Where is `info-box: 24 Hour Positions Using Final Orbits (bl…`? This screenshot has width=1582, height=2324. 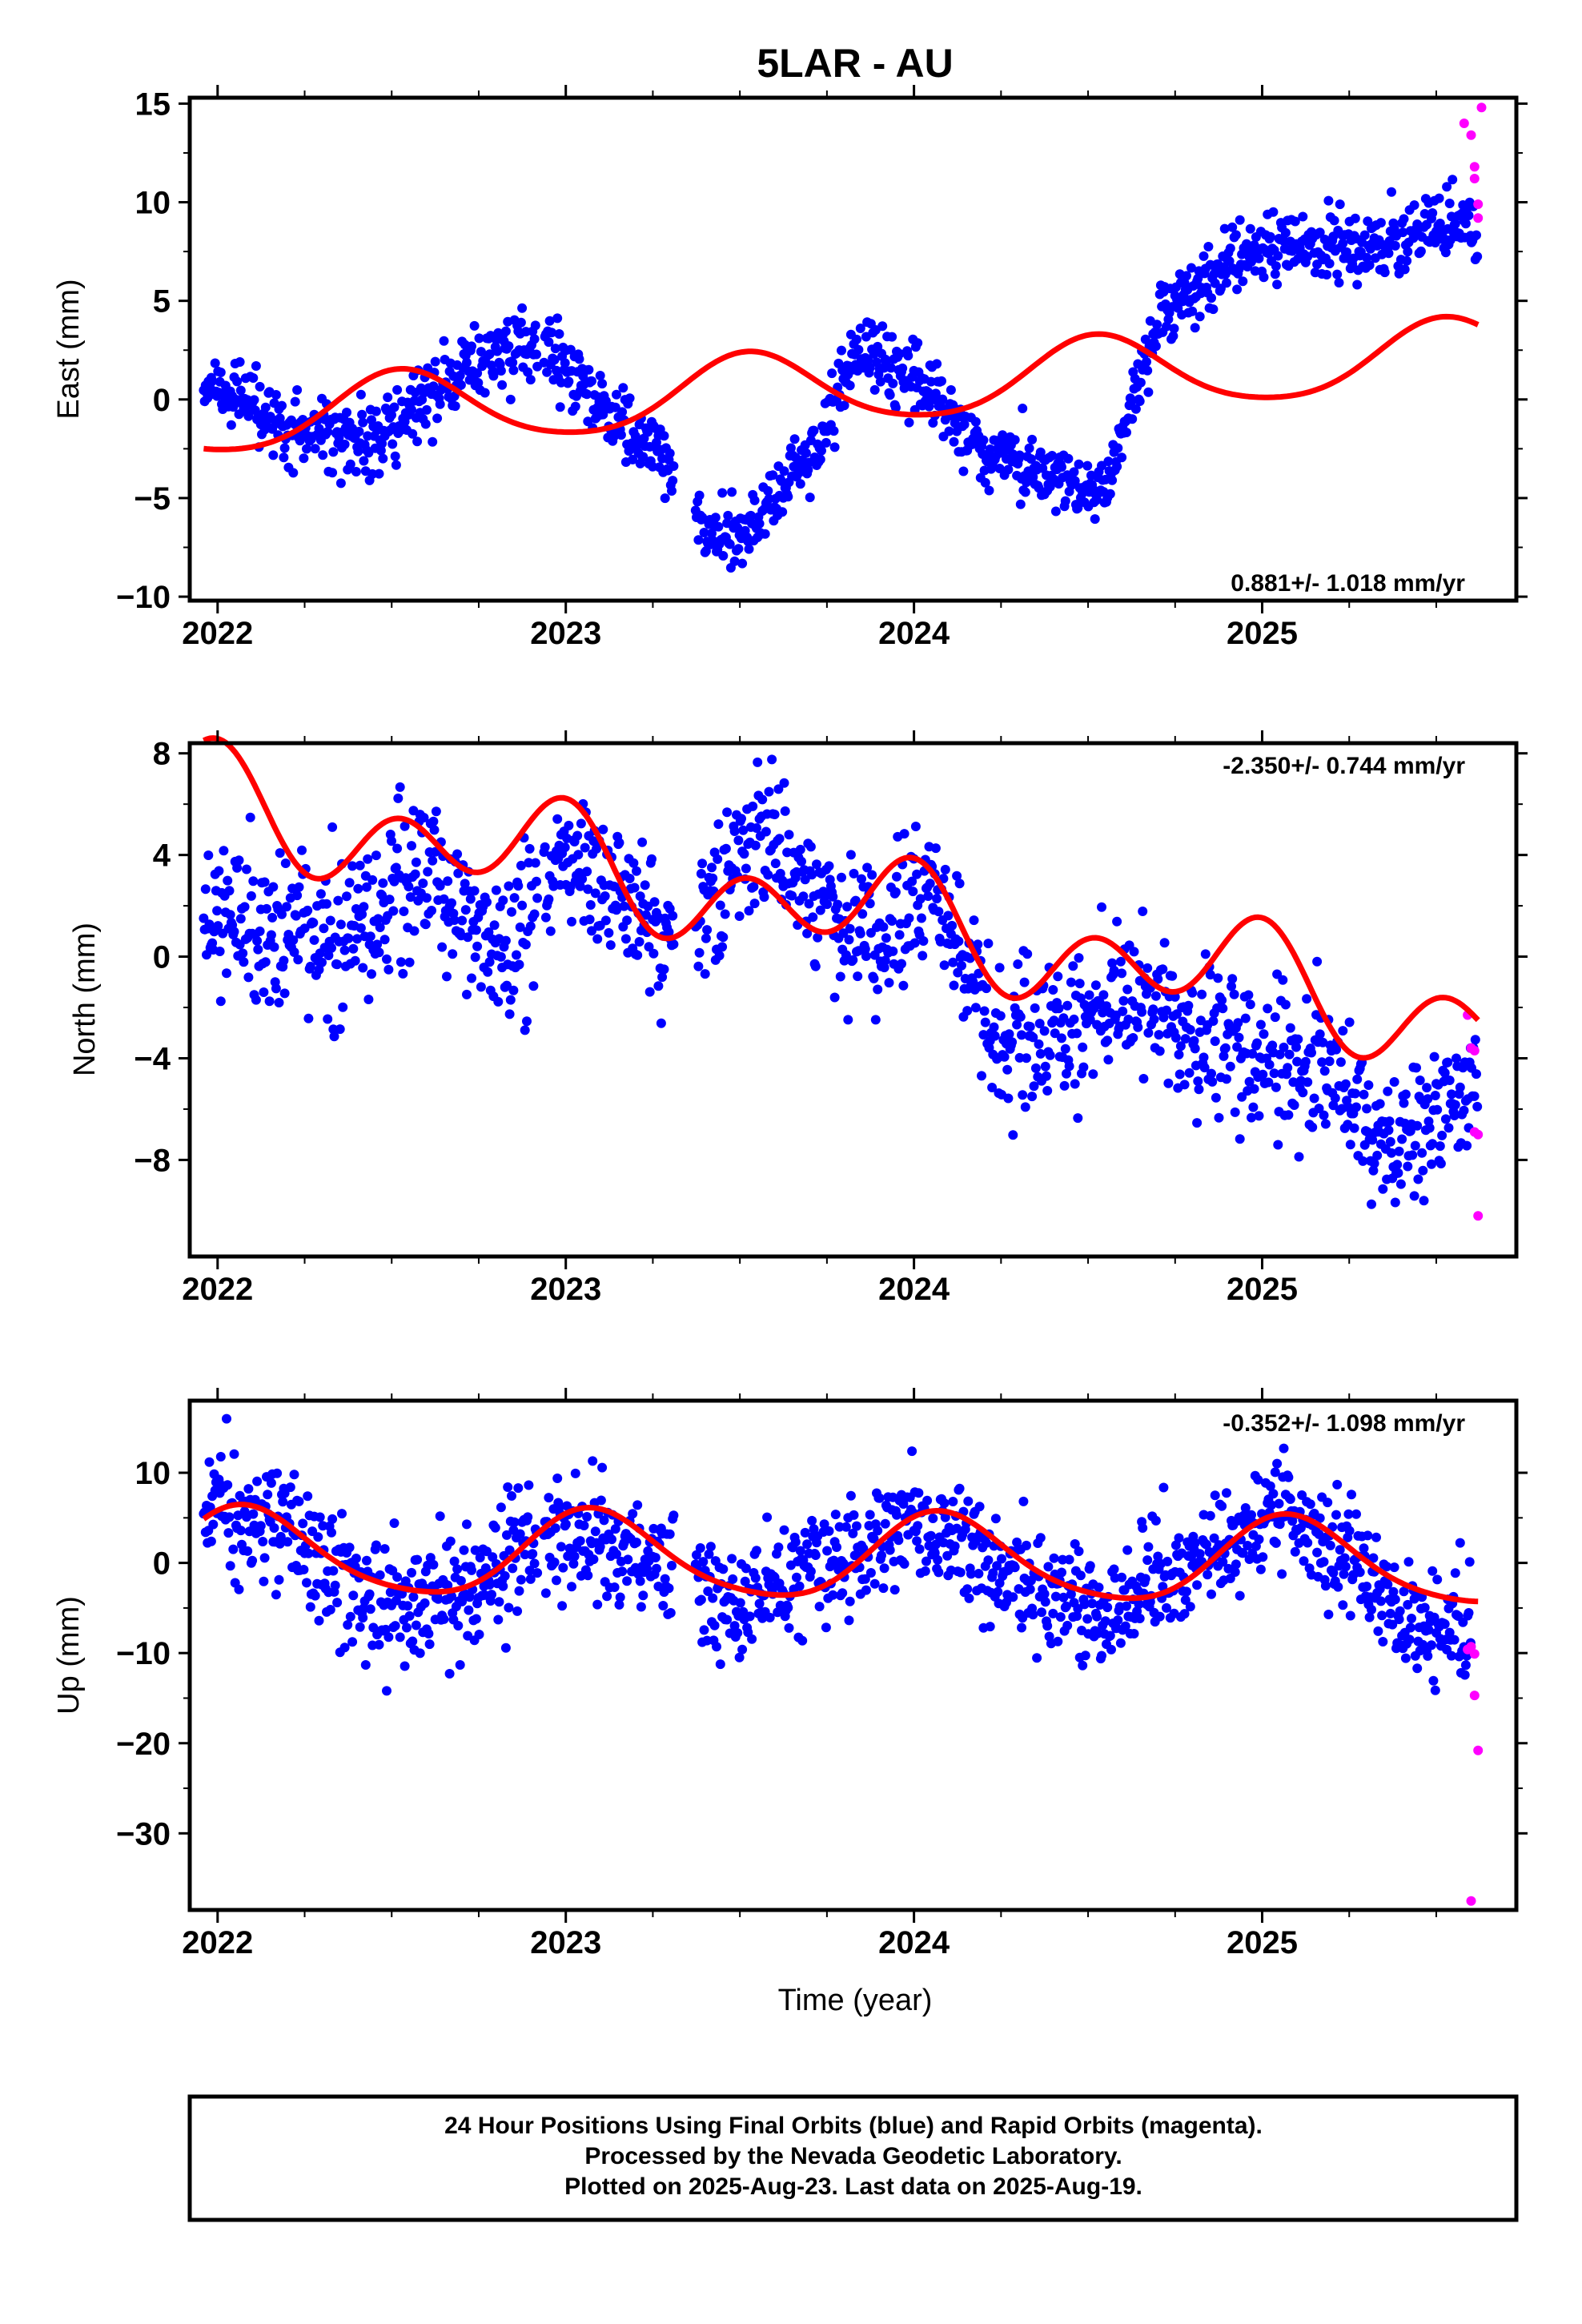 info-box: 24 Hour Positions Using Final Orbits (bl… is located at coordinates (853, 2158).